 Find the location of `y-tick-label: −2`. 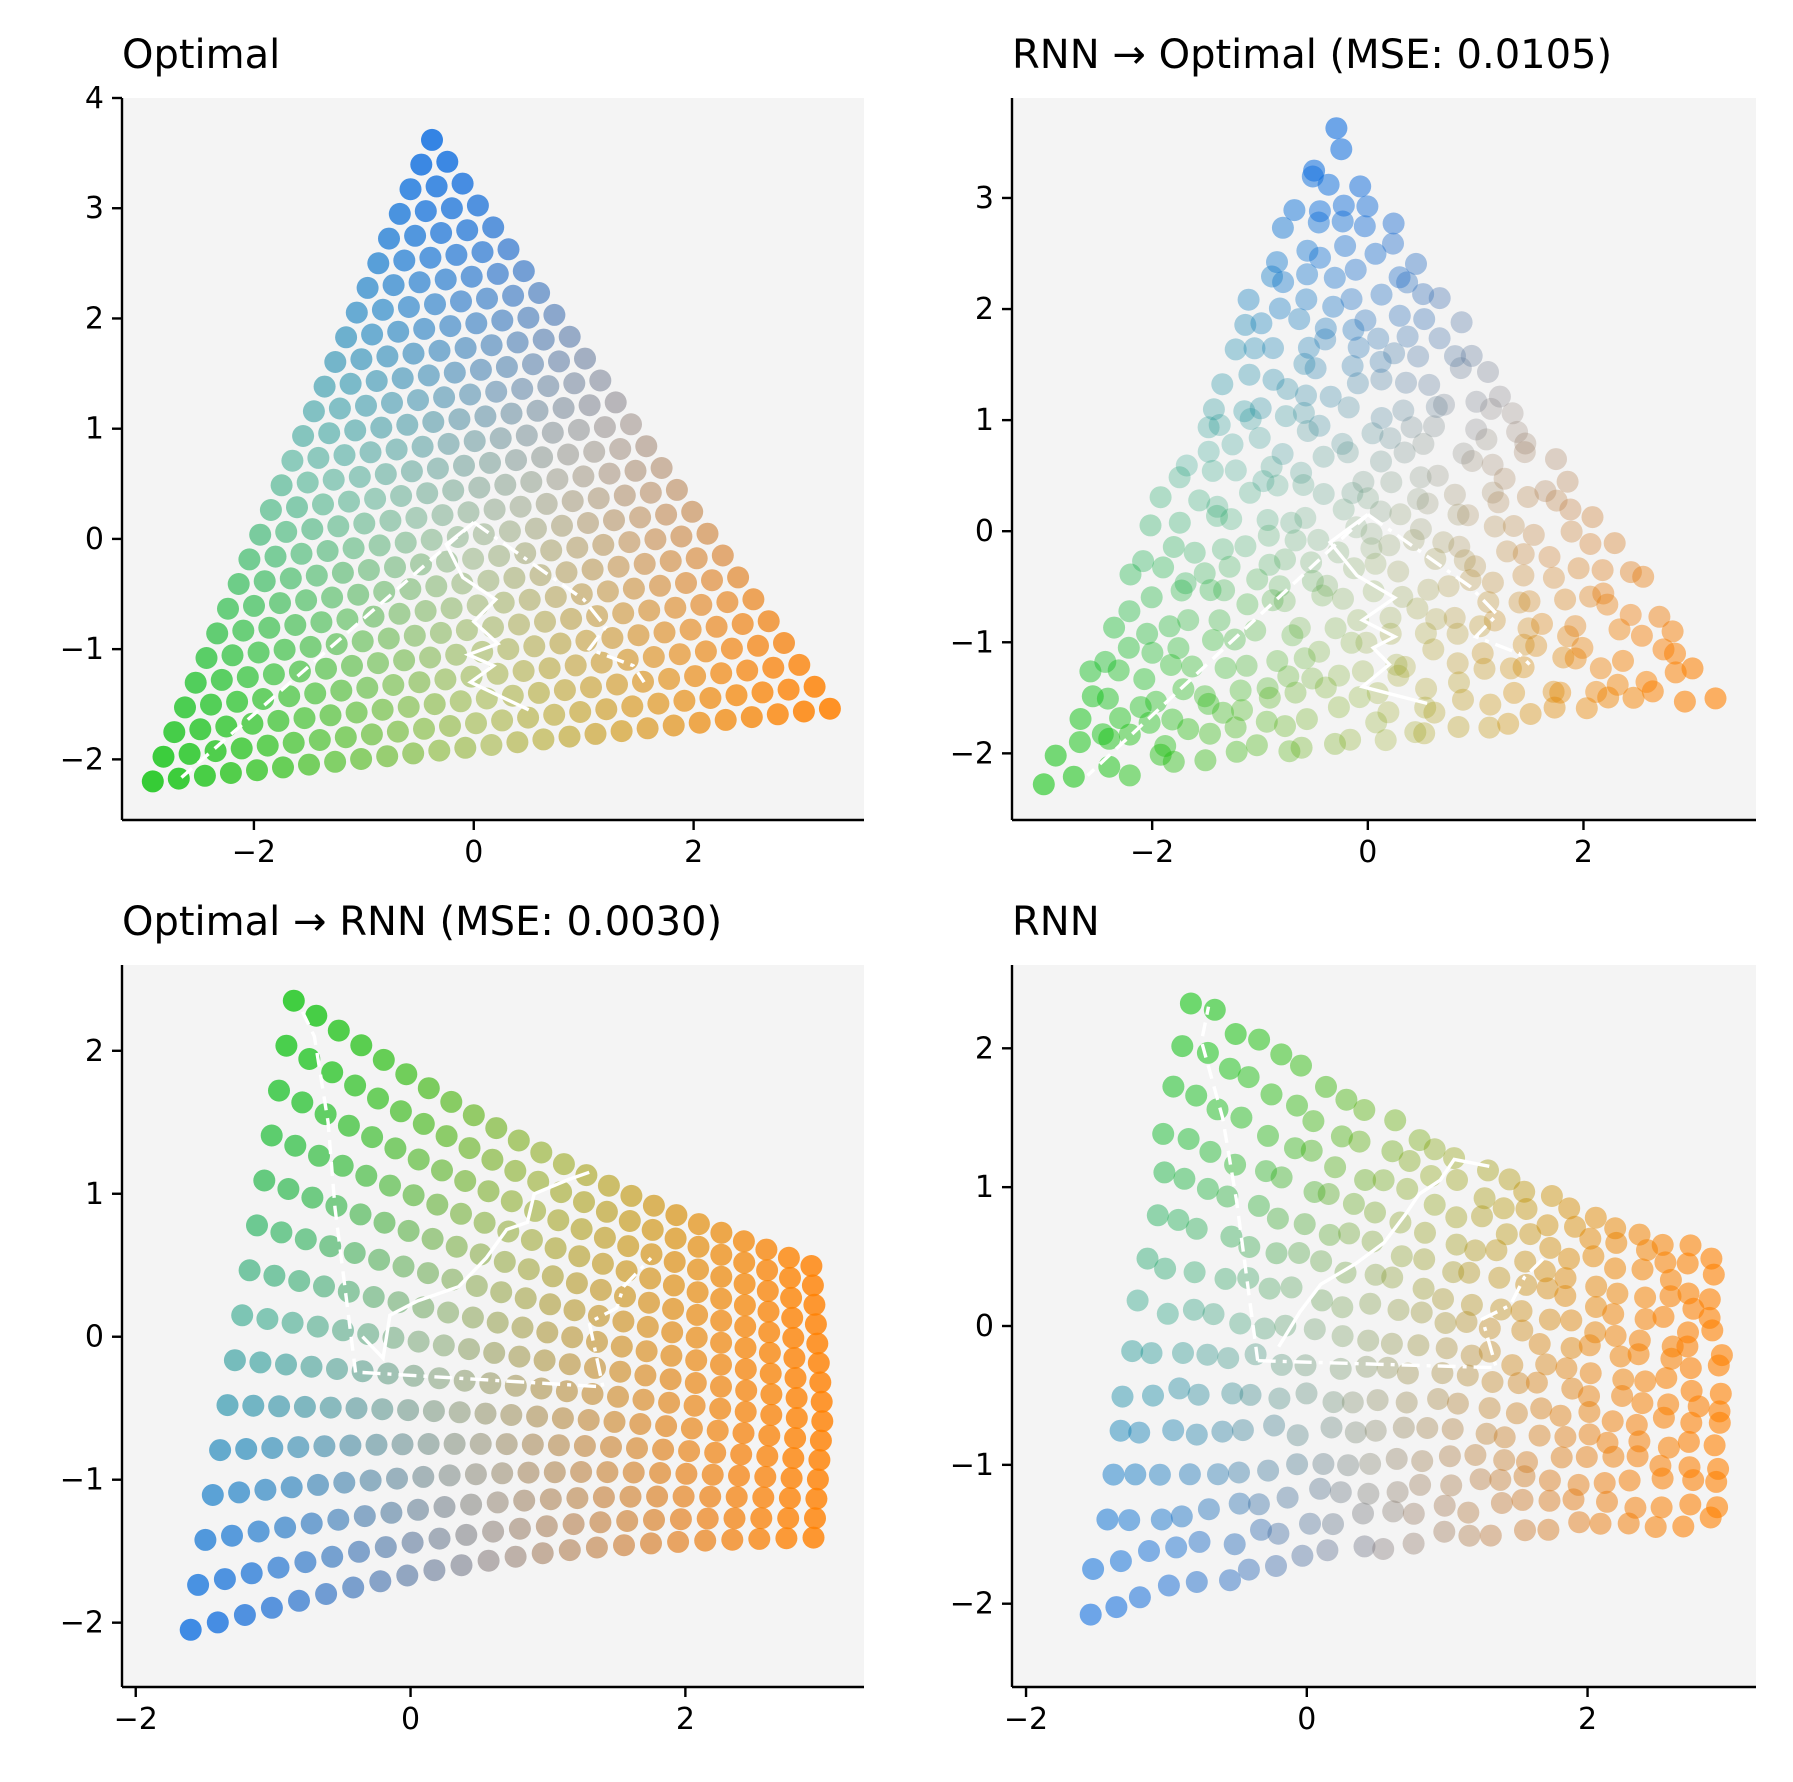

y-tick-label: −2 is located at coordinates (972, 1604).